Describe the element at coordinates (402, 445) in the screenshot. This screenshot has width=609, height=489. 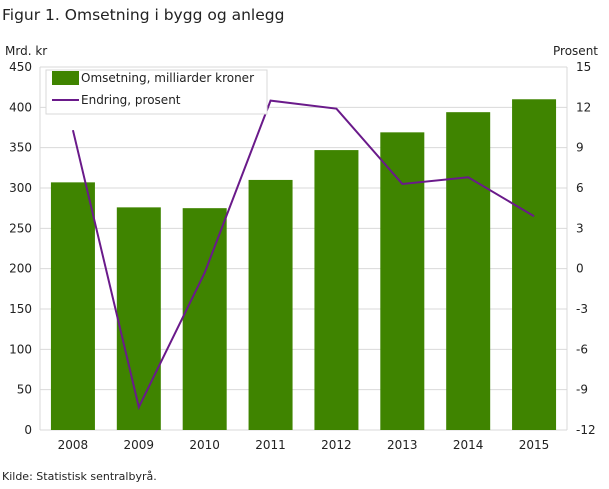
I see `x-tick-label: 2013` at that location.